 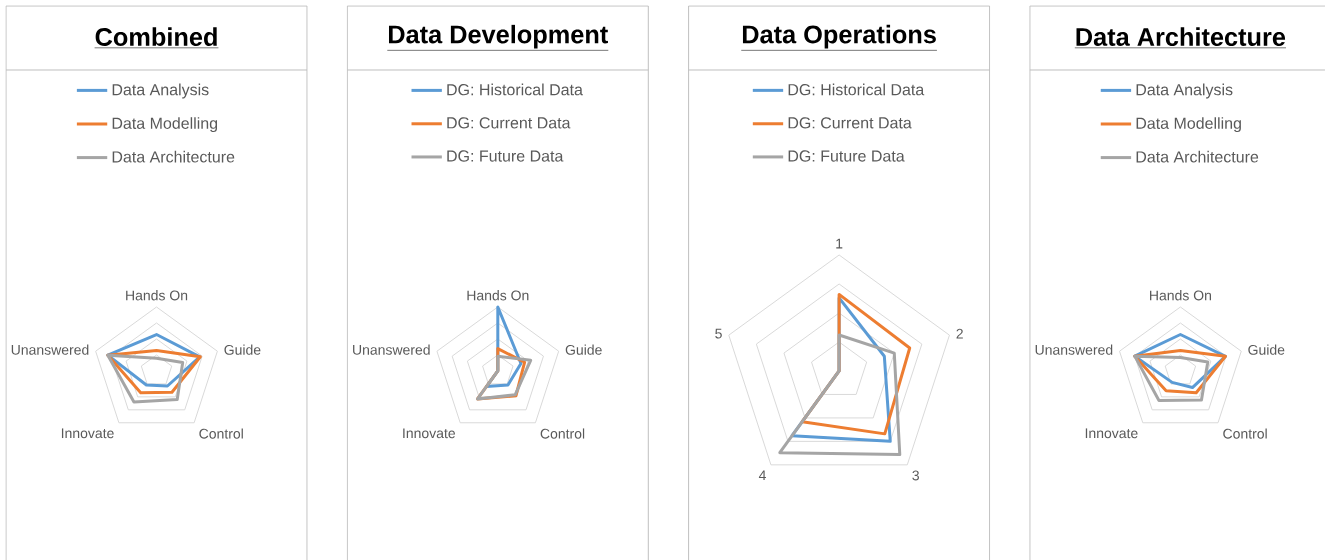 I want to click on spoke-label: 2, so click(x=959, y=333).